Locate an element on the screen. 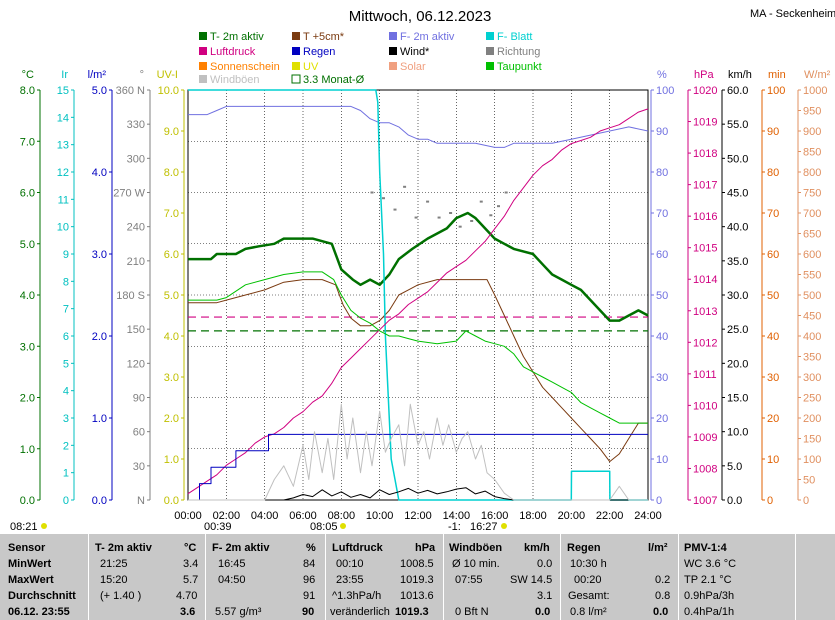 The height and width of the screenshot is (620, 835). tick-label: 1019 is located at coordinates (705, 123).